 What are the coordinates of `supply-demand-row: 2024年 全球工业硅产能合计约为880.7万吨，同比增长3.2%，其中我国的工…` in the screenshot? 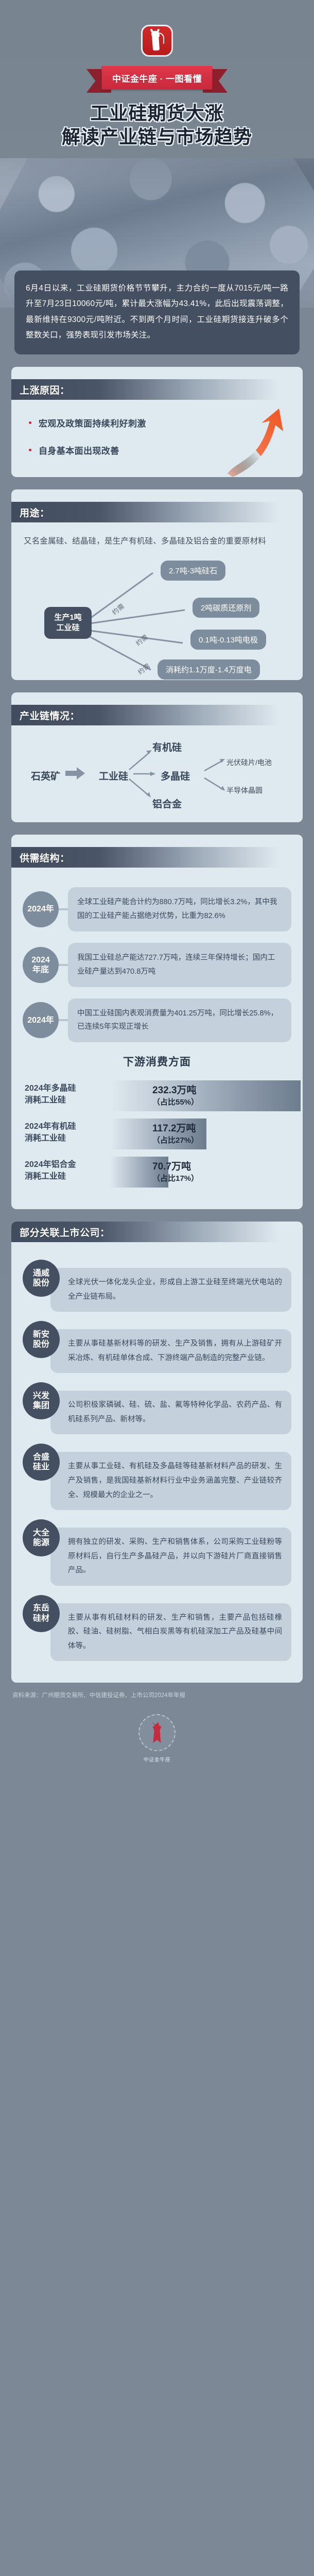 It's located at (157, 909).